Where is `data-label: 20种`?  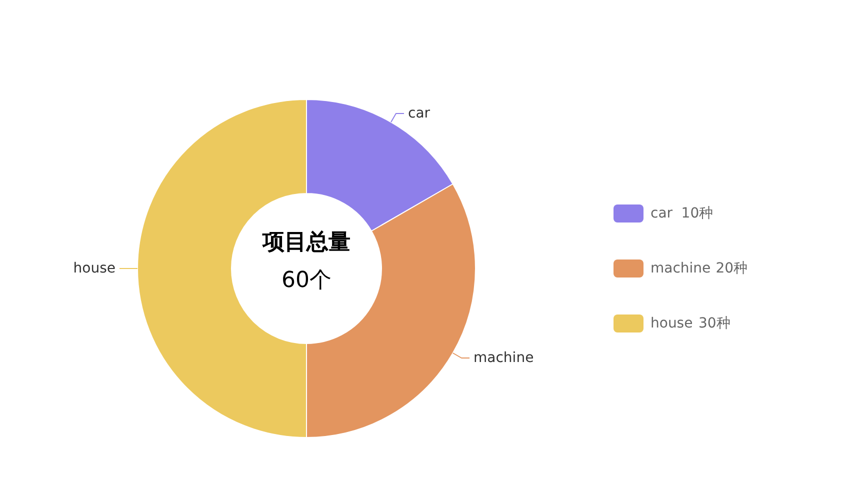
data-label: 20种 is located at coordinates (732, 268).